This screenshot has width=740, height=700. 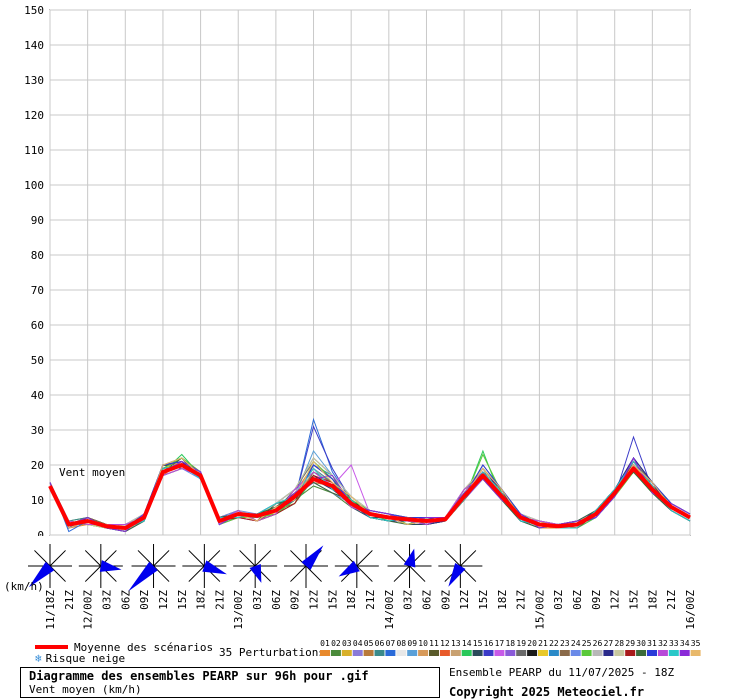 What do you see at coordinates (37, 325) in the screenshot?
I see `y-tick-label: 60` at bounding box center [37, 325].